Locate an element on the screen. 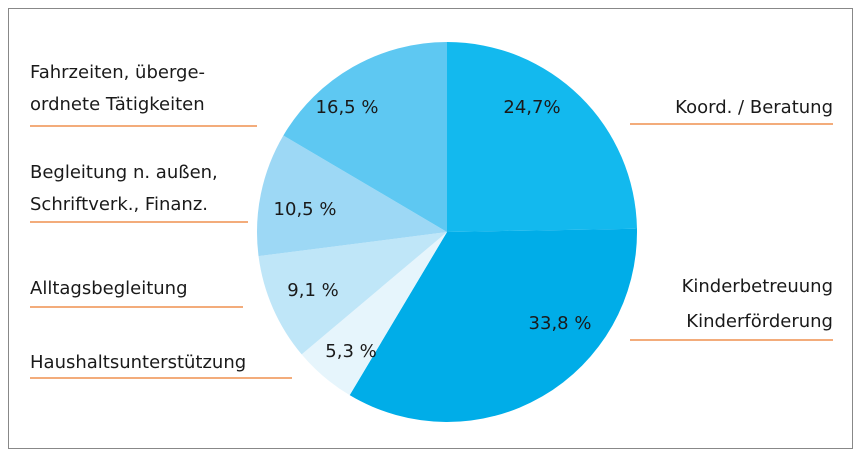 The height and width of the screenshot is (457, 862). value-label: 33,8 % is located at coordinates (560, 323).